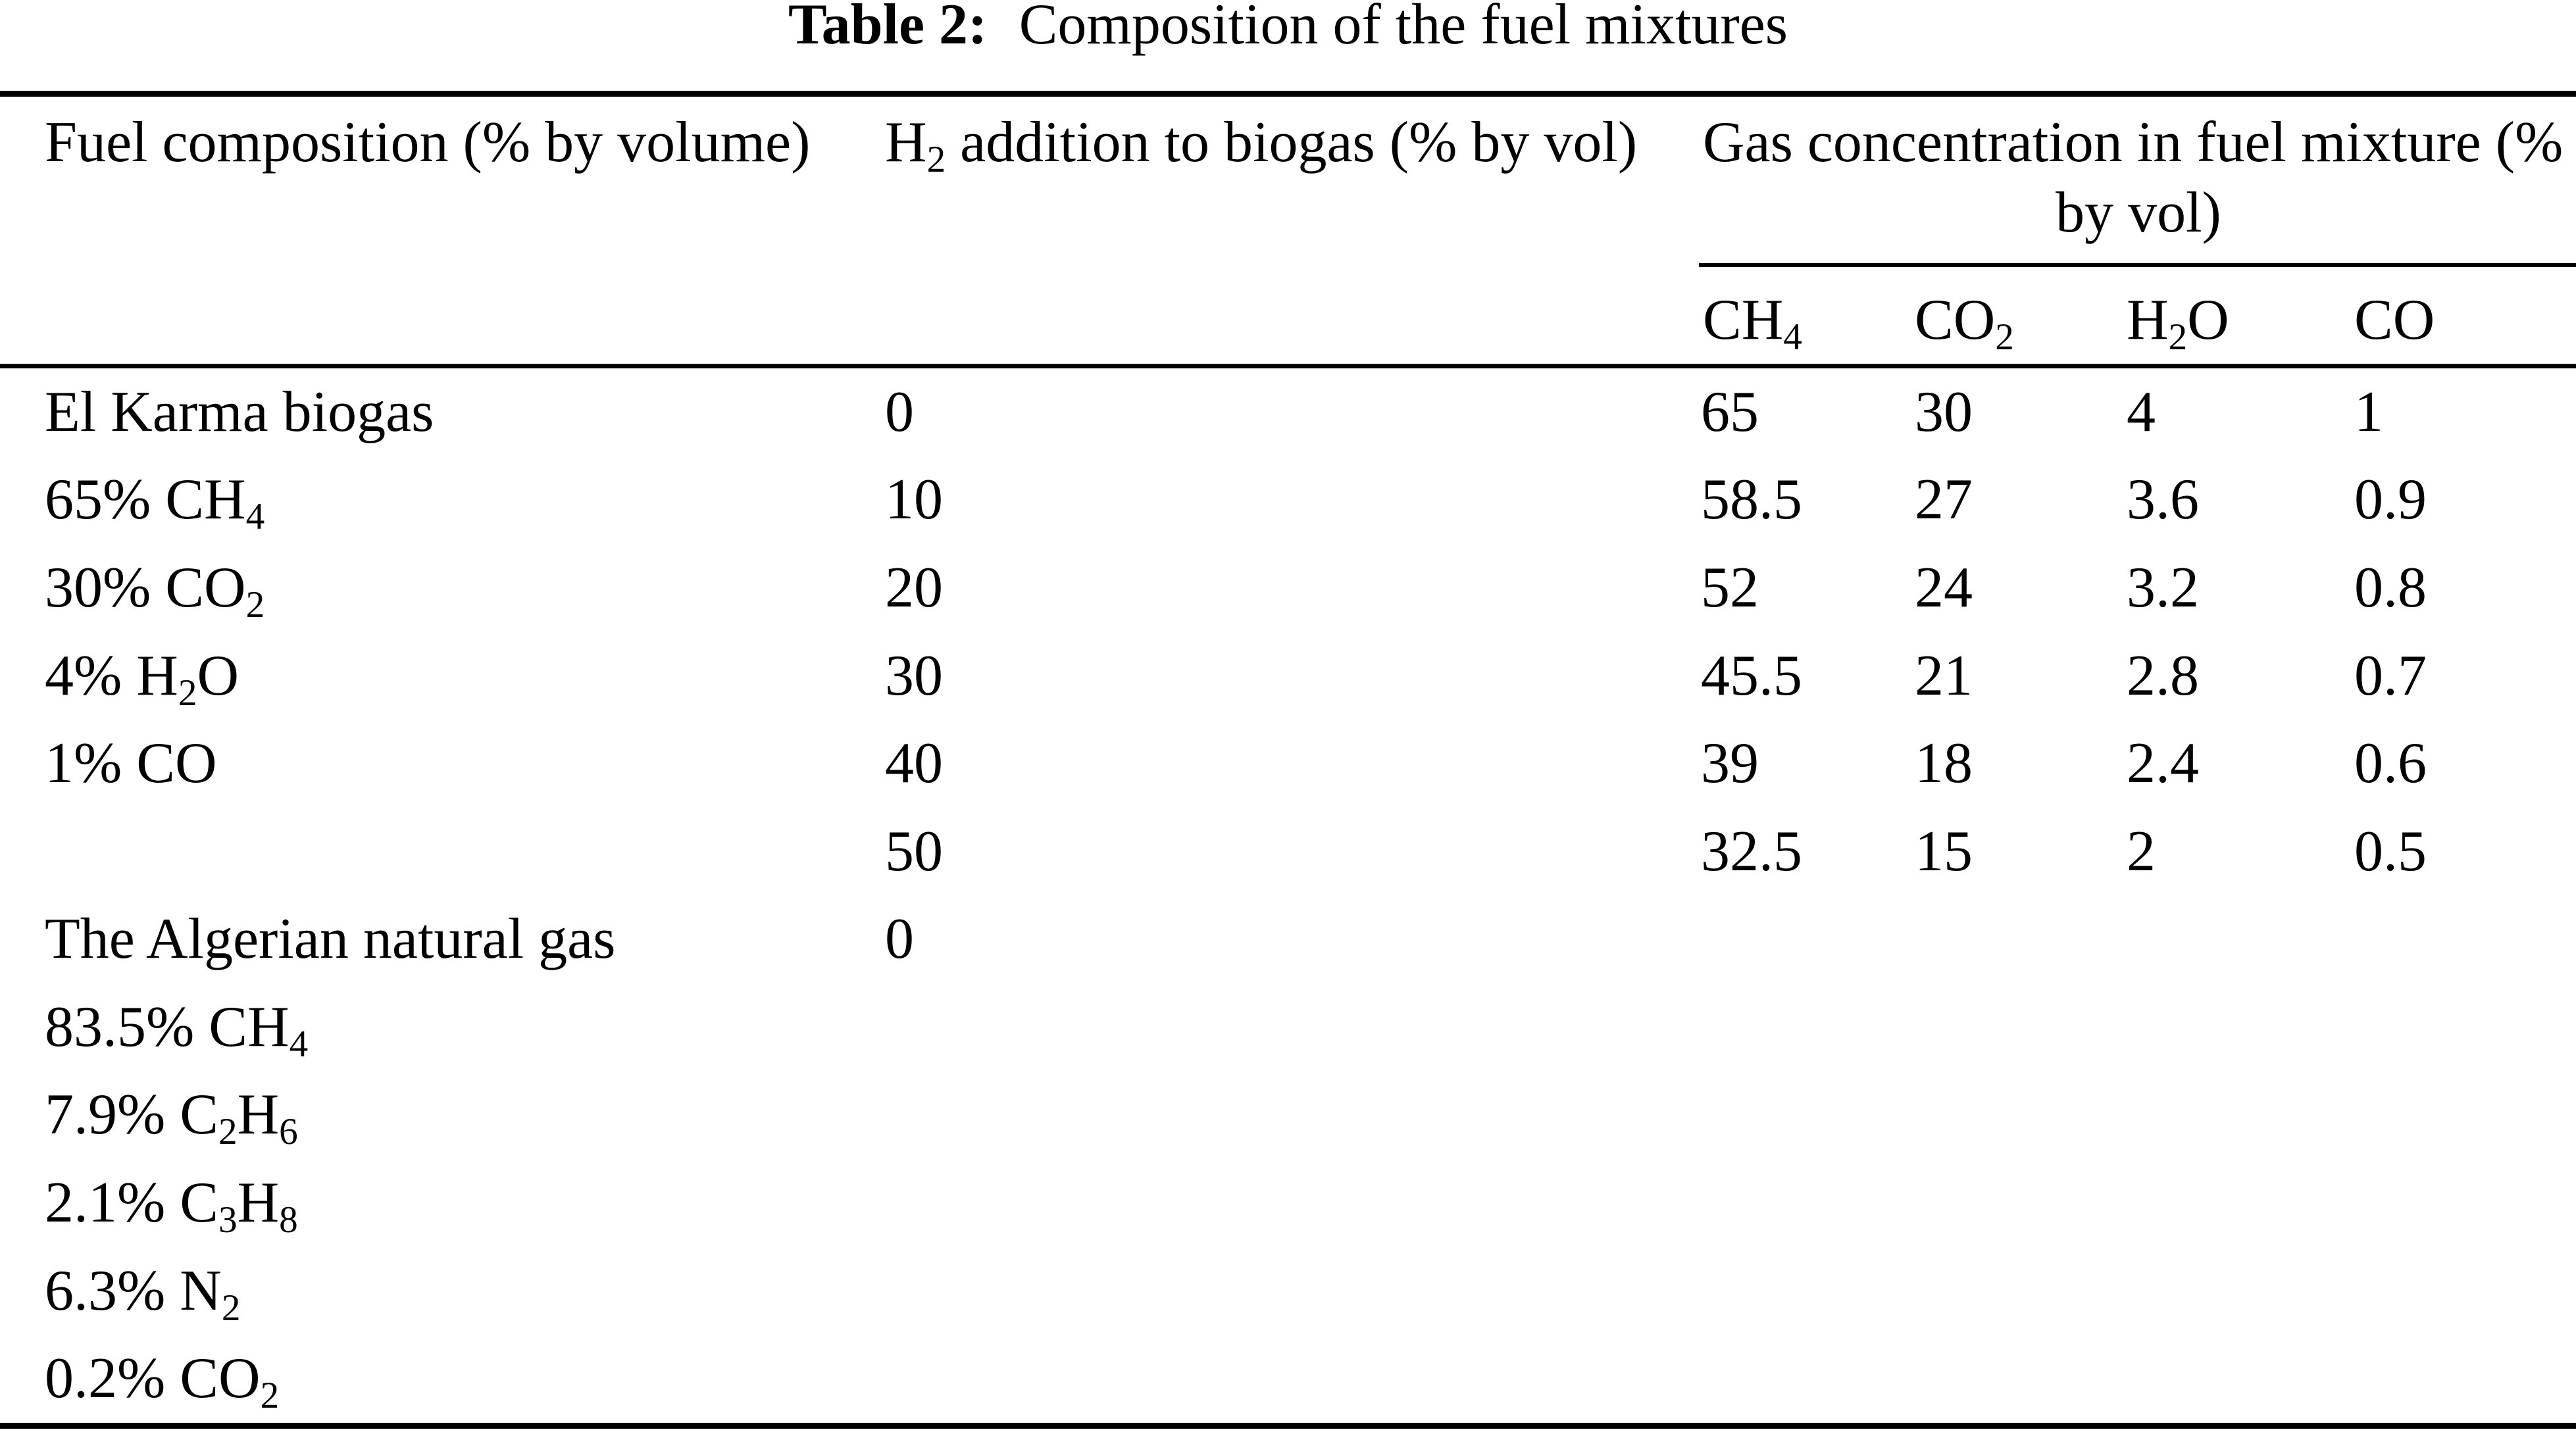 This screenshot has height=1434, width=2576. Describe the element at coordinates (1730, 588) in the screenshot. I see `cell-ch4: 52` at that location.